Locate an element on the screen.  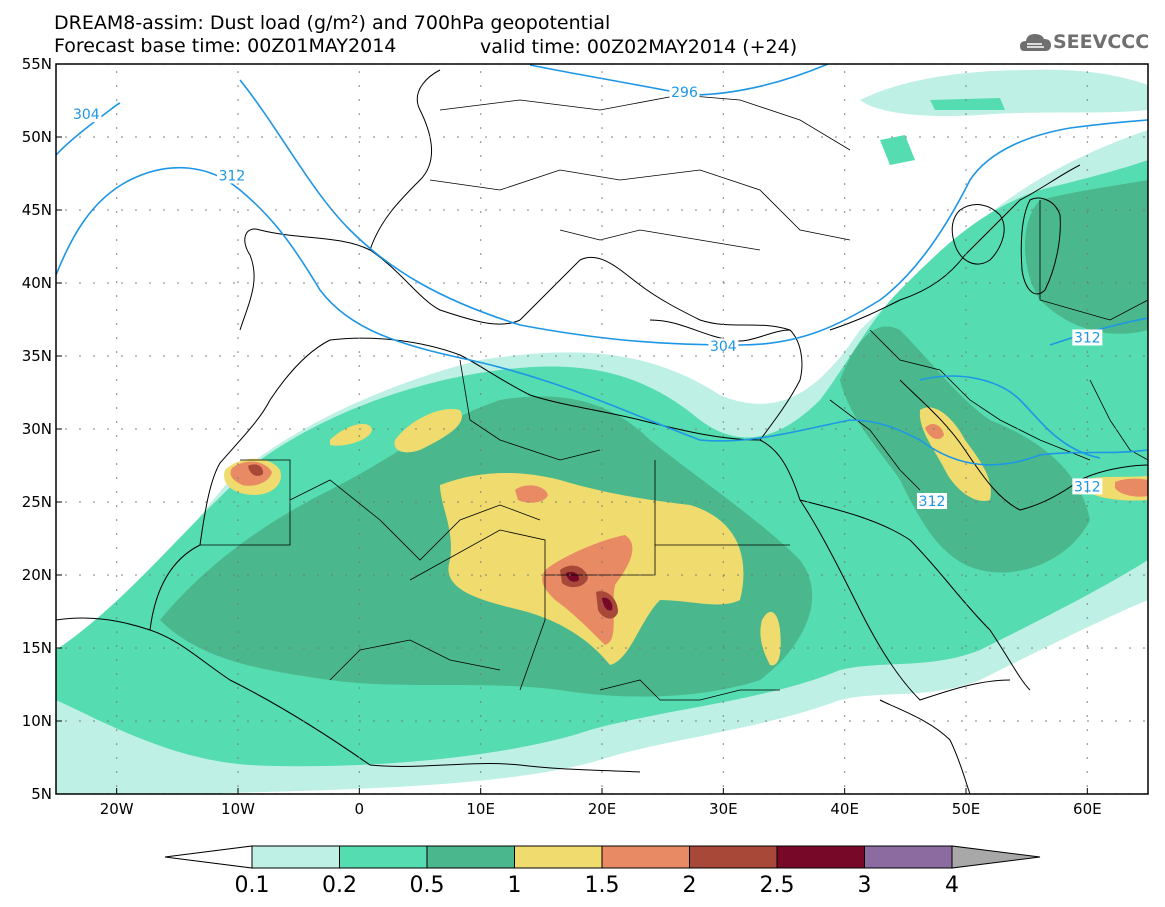
valid-time: valid time: 00Z02MAY2014 (+24) is located at coordinates (639, 47).